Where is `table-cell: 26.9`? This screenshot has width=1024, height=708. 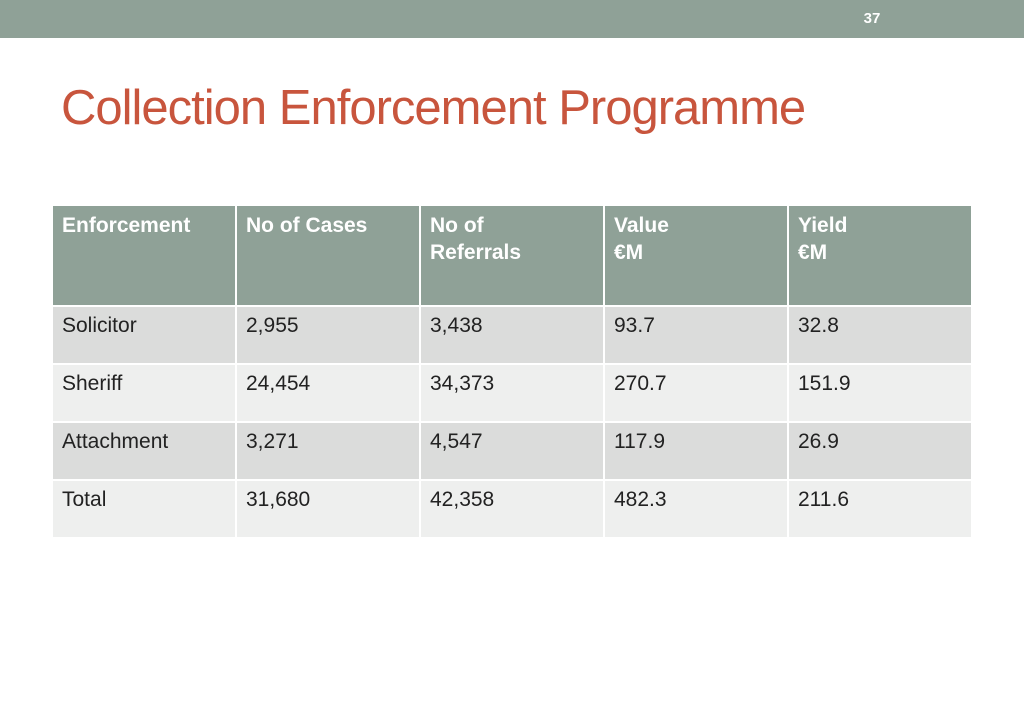
table-cell: 26.9 is located at coordinates (880, 451).